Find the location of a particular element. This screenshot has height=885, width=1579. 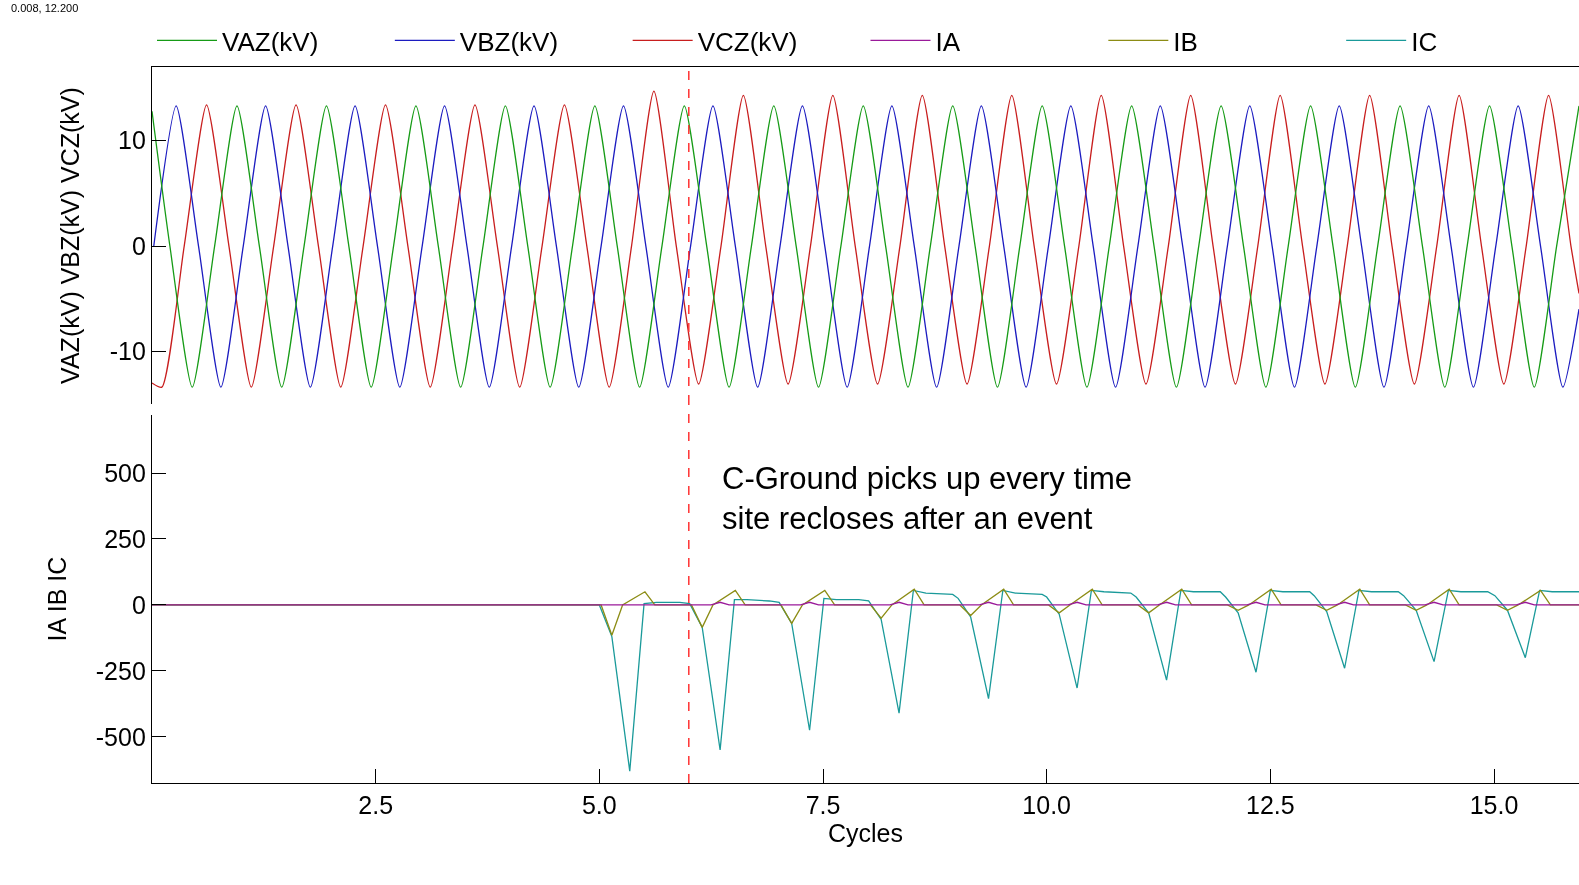

text: 0.008, 12.200 is located at coordinates (45, 8).